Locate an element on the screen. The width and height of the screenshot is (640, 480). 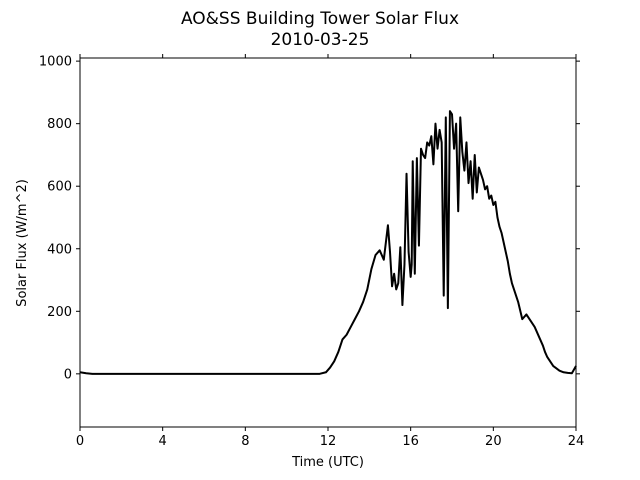
y-axis-label: Solar Flux (W/m^2) is located at coordinates (22, 243).